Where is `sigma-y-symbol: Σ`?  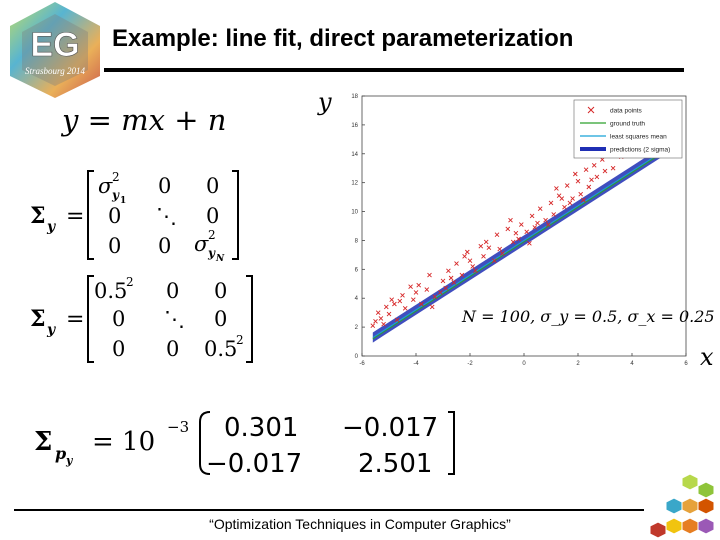 sigma-y-symbol: Σ is located at coordinates (38, 216).